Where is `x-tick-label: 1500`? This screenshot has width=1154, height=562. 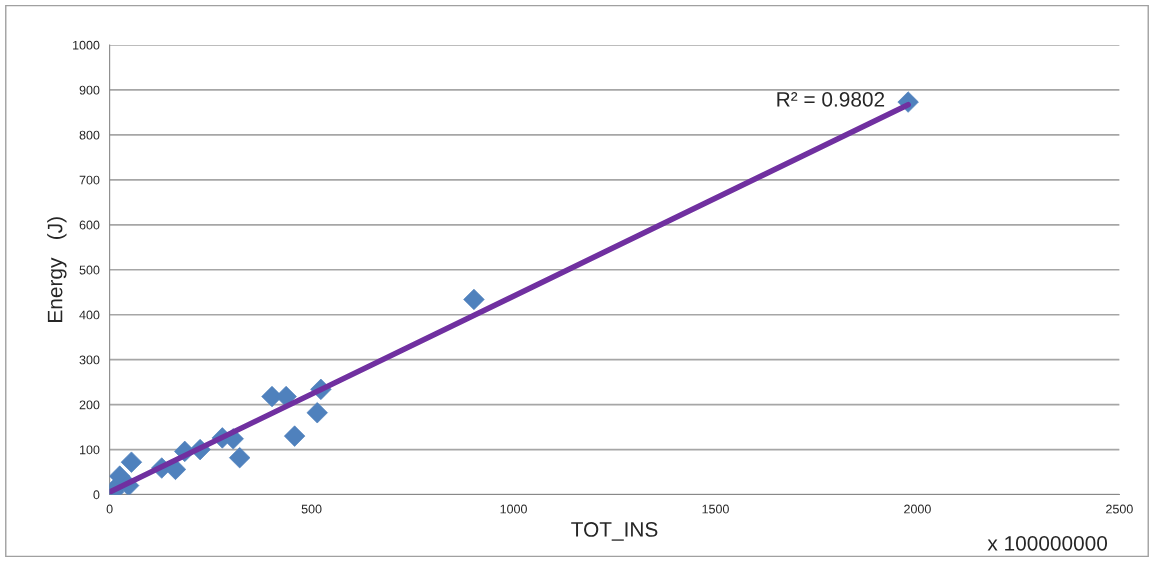
x-tick-label: 1500 is located at coordinates (715, 509).